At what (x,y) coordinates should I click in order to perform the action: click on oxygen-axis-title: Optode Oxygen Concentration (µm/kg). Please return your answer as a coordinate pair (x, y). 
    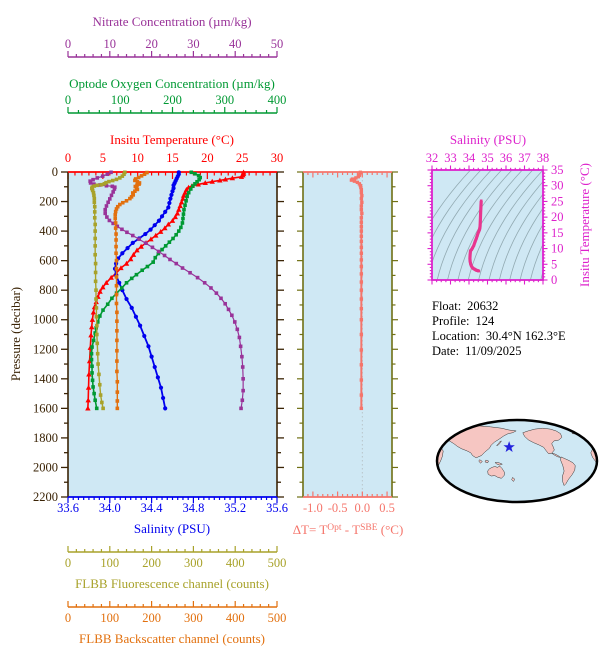
    Looking at the image, I should click on (172, 83).